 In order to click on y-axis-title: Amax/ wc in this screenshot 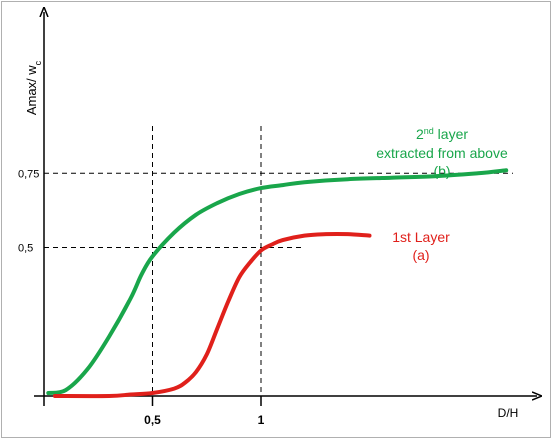, I will do `click(33, 87)`.